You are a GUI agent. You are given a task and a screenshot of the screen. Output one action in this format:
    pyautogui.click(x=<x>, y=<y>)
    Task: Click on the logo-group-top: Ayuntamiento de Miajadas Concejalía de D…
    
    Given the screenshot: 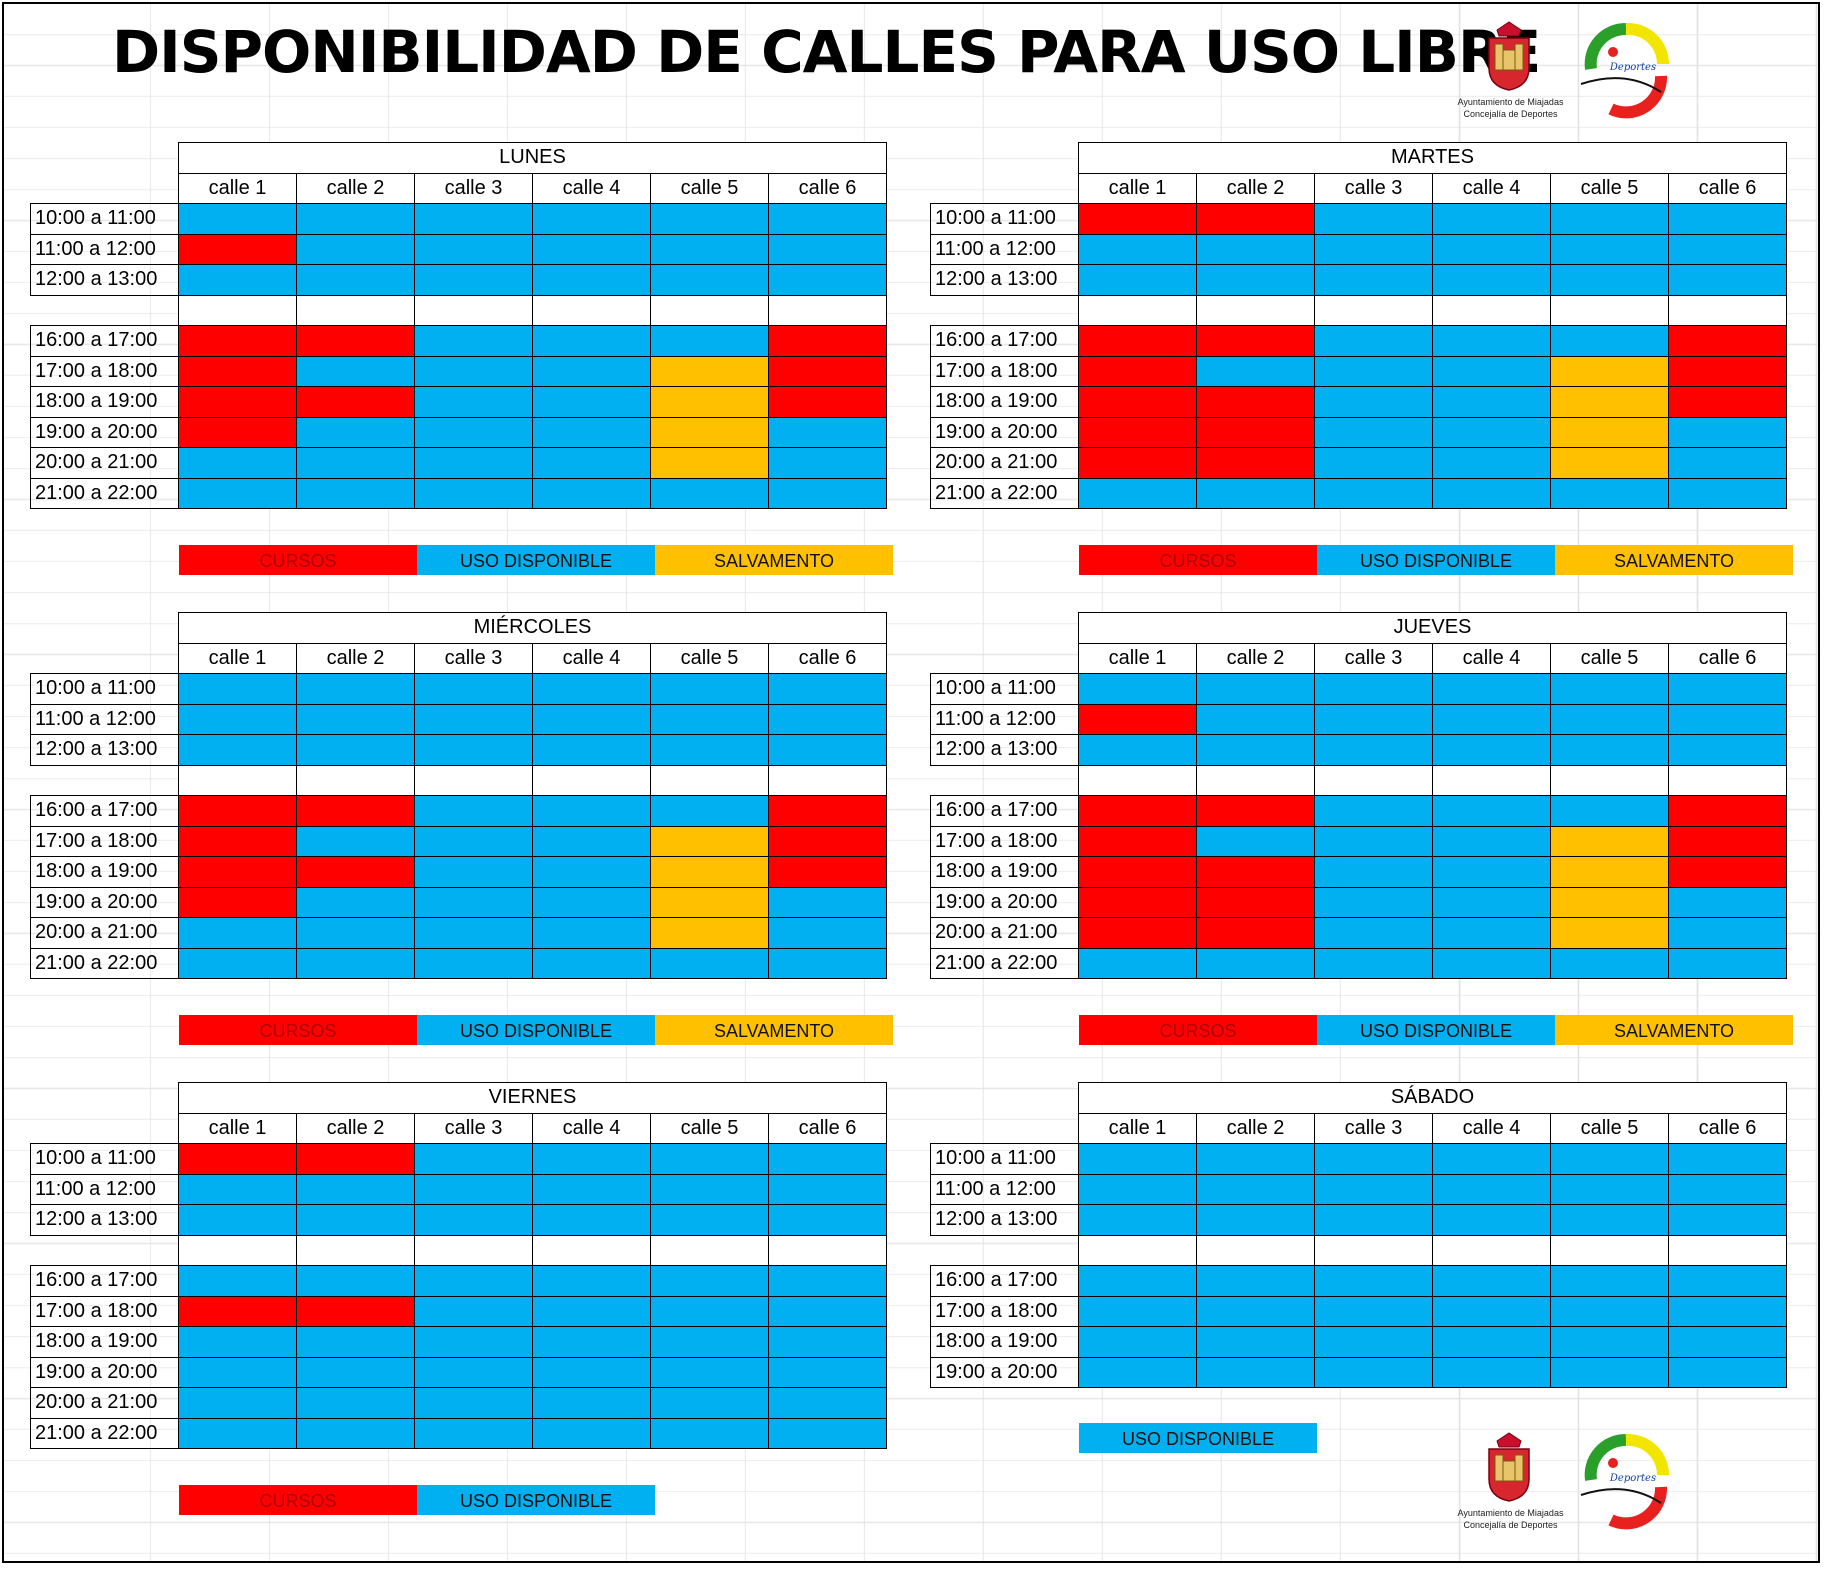 What is the action you would take?
    pyautogui.click(x=1559, y=73)
    